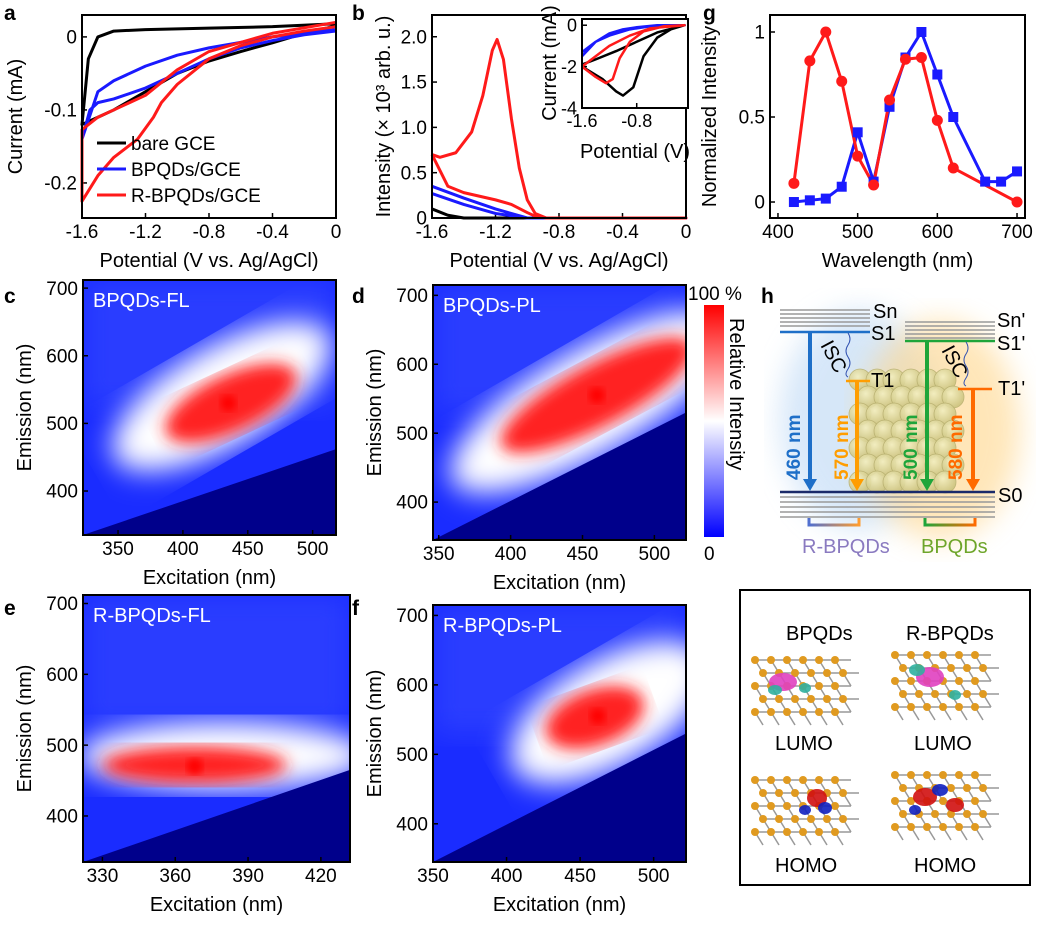  Describe the element at coordinates (196, 196) in the screenshot. I see `legend-label: R-BPQDs/GCE` at that location.